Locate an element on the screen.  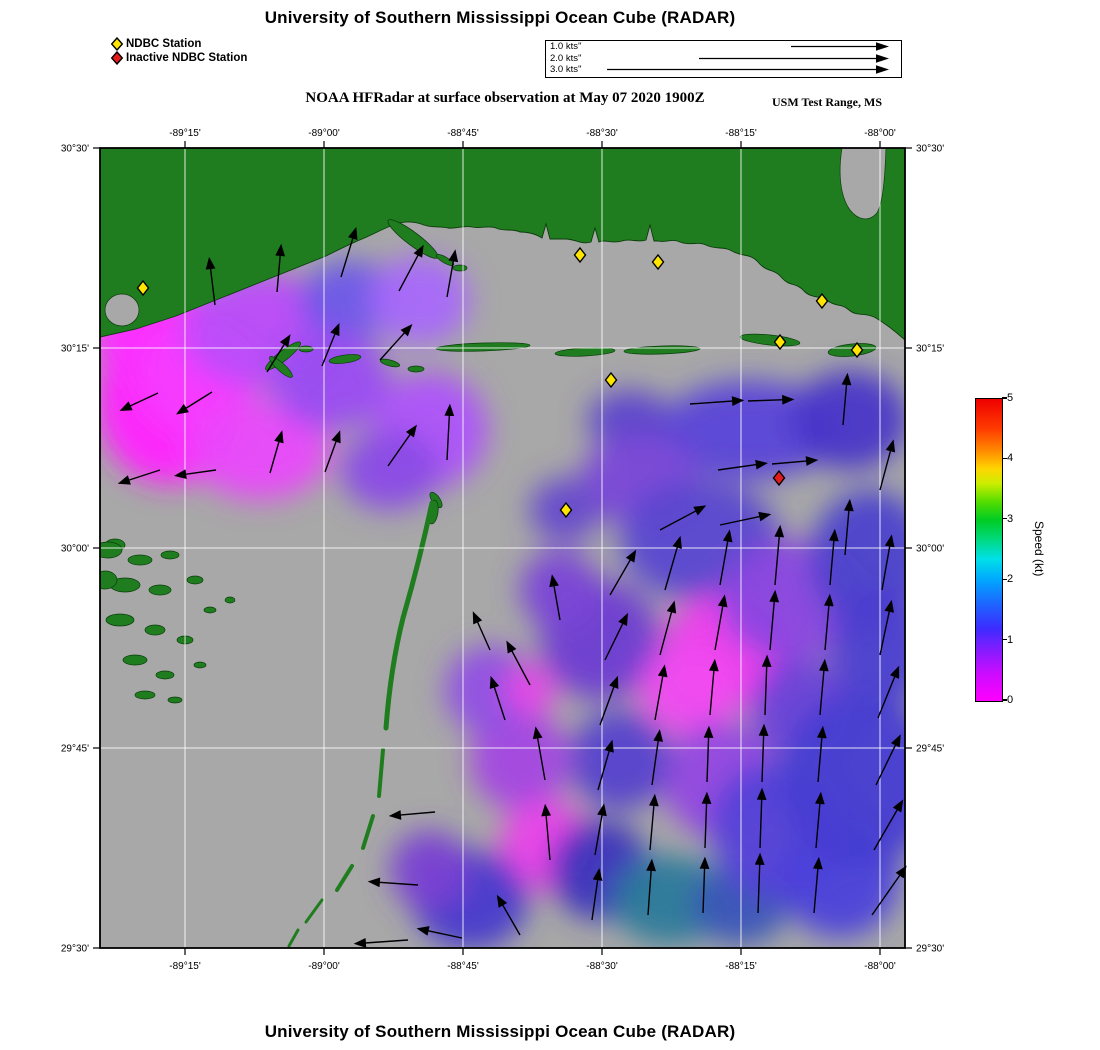
scale-label-3: 3.0 kts'' is located at coordinates (566, 70).